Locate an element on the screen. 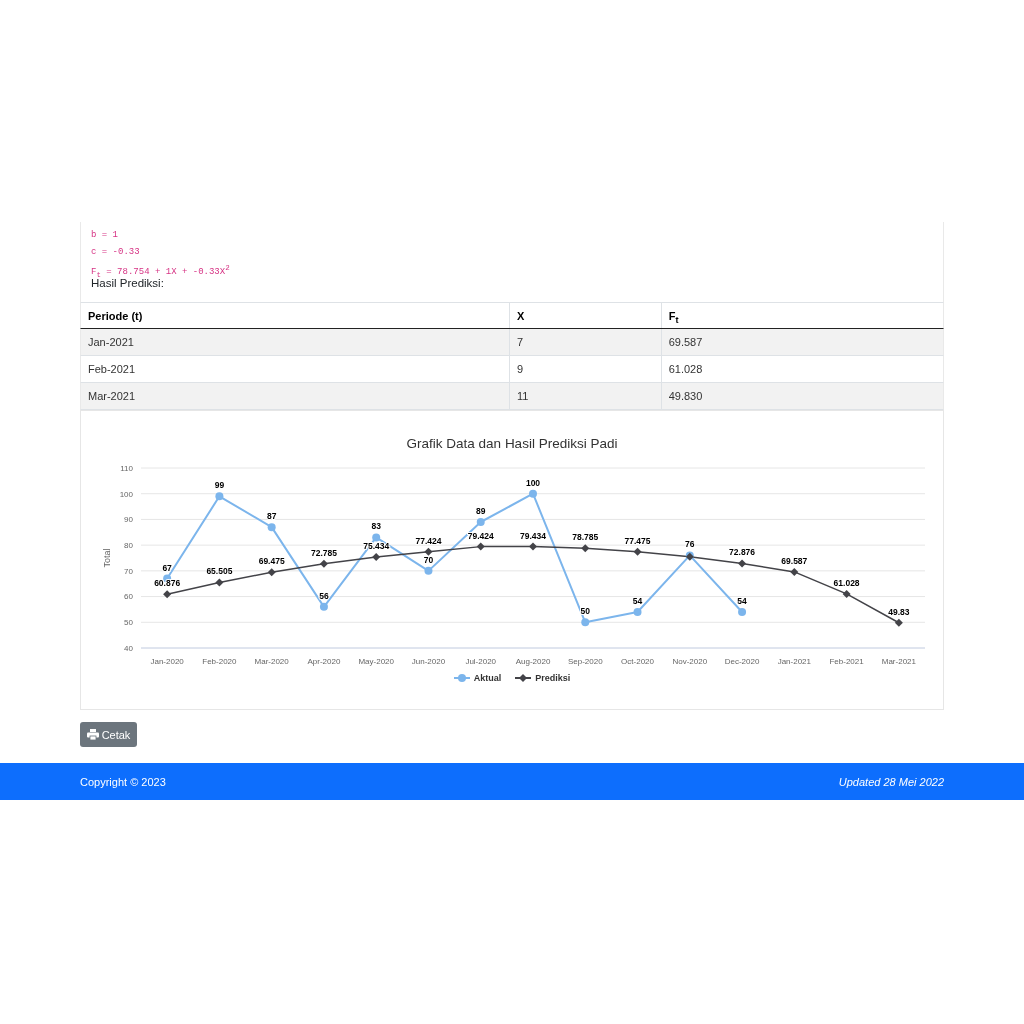 The image size is (1024, 1024). data-label: 72.785 is located at coordinates (324, 552).